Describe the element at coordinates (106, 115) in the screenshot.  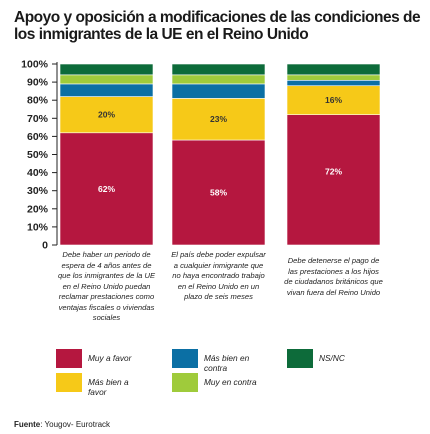
I see `data-label: 20%` at that location.